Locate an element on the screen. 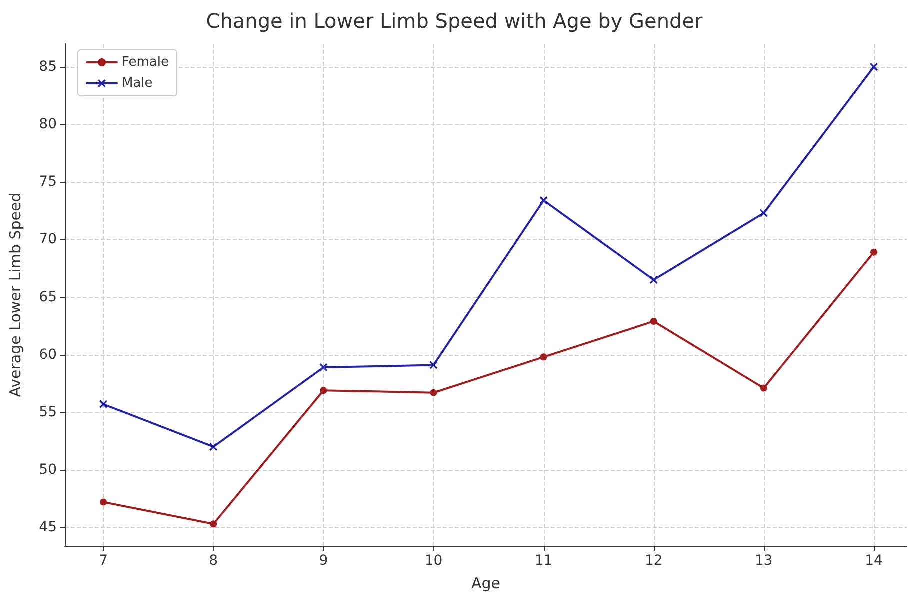 This screenshot has width=909, height=596. legend-label: Male is located at coordinates (137, 83).